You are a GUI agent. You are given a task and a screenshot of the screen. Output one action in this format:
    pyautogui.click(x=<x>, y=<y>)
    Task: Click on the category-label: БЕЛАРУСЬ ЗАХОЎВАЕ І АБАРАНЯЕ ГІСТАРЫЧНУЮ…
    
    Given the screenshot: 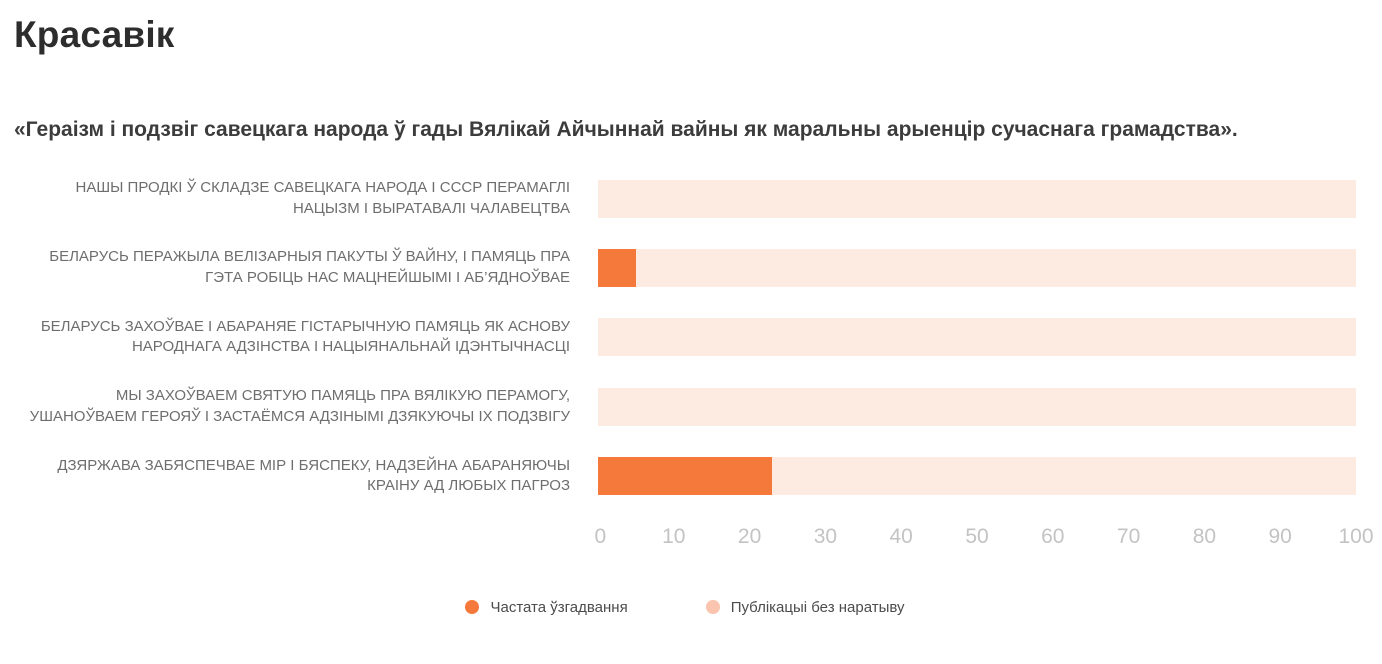 What is the action you would take?
    pyautogui.click(x=305, y=336)
    